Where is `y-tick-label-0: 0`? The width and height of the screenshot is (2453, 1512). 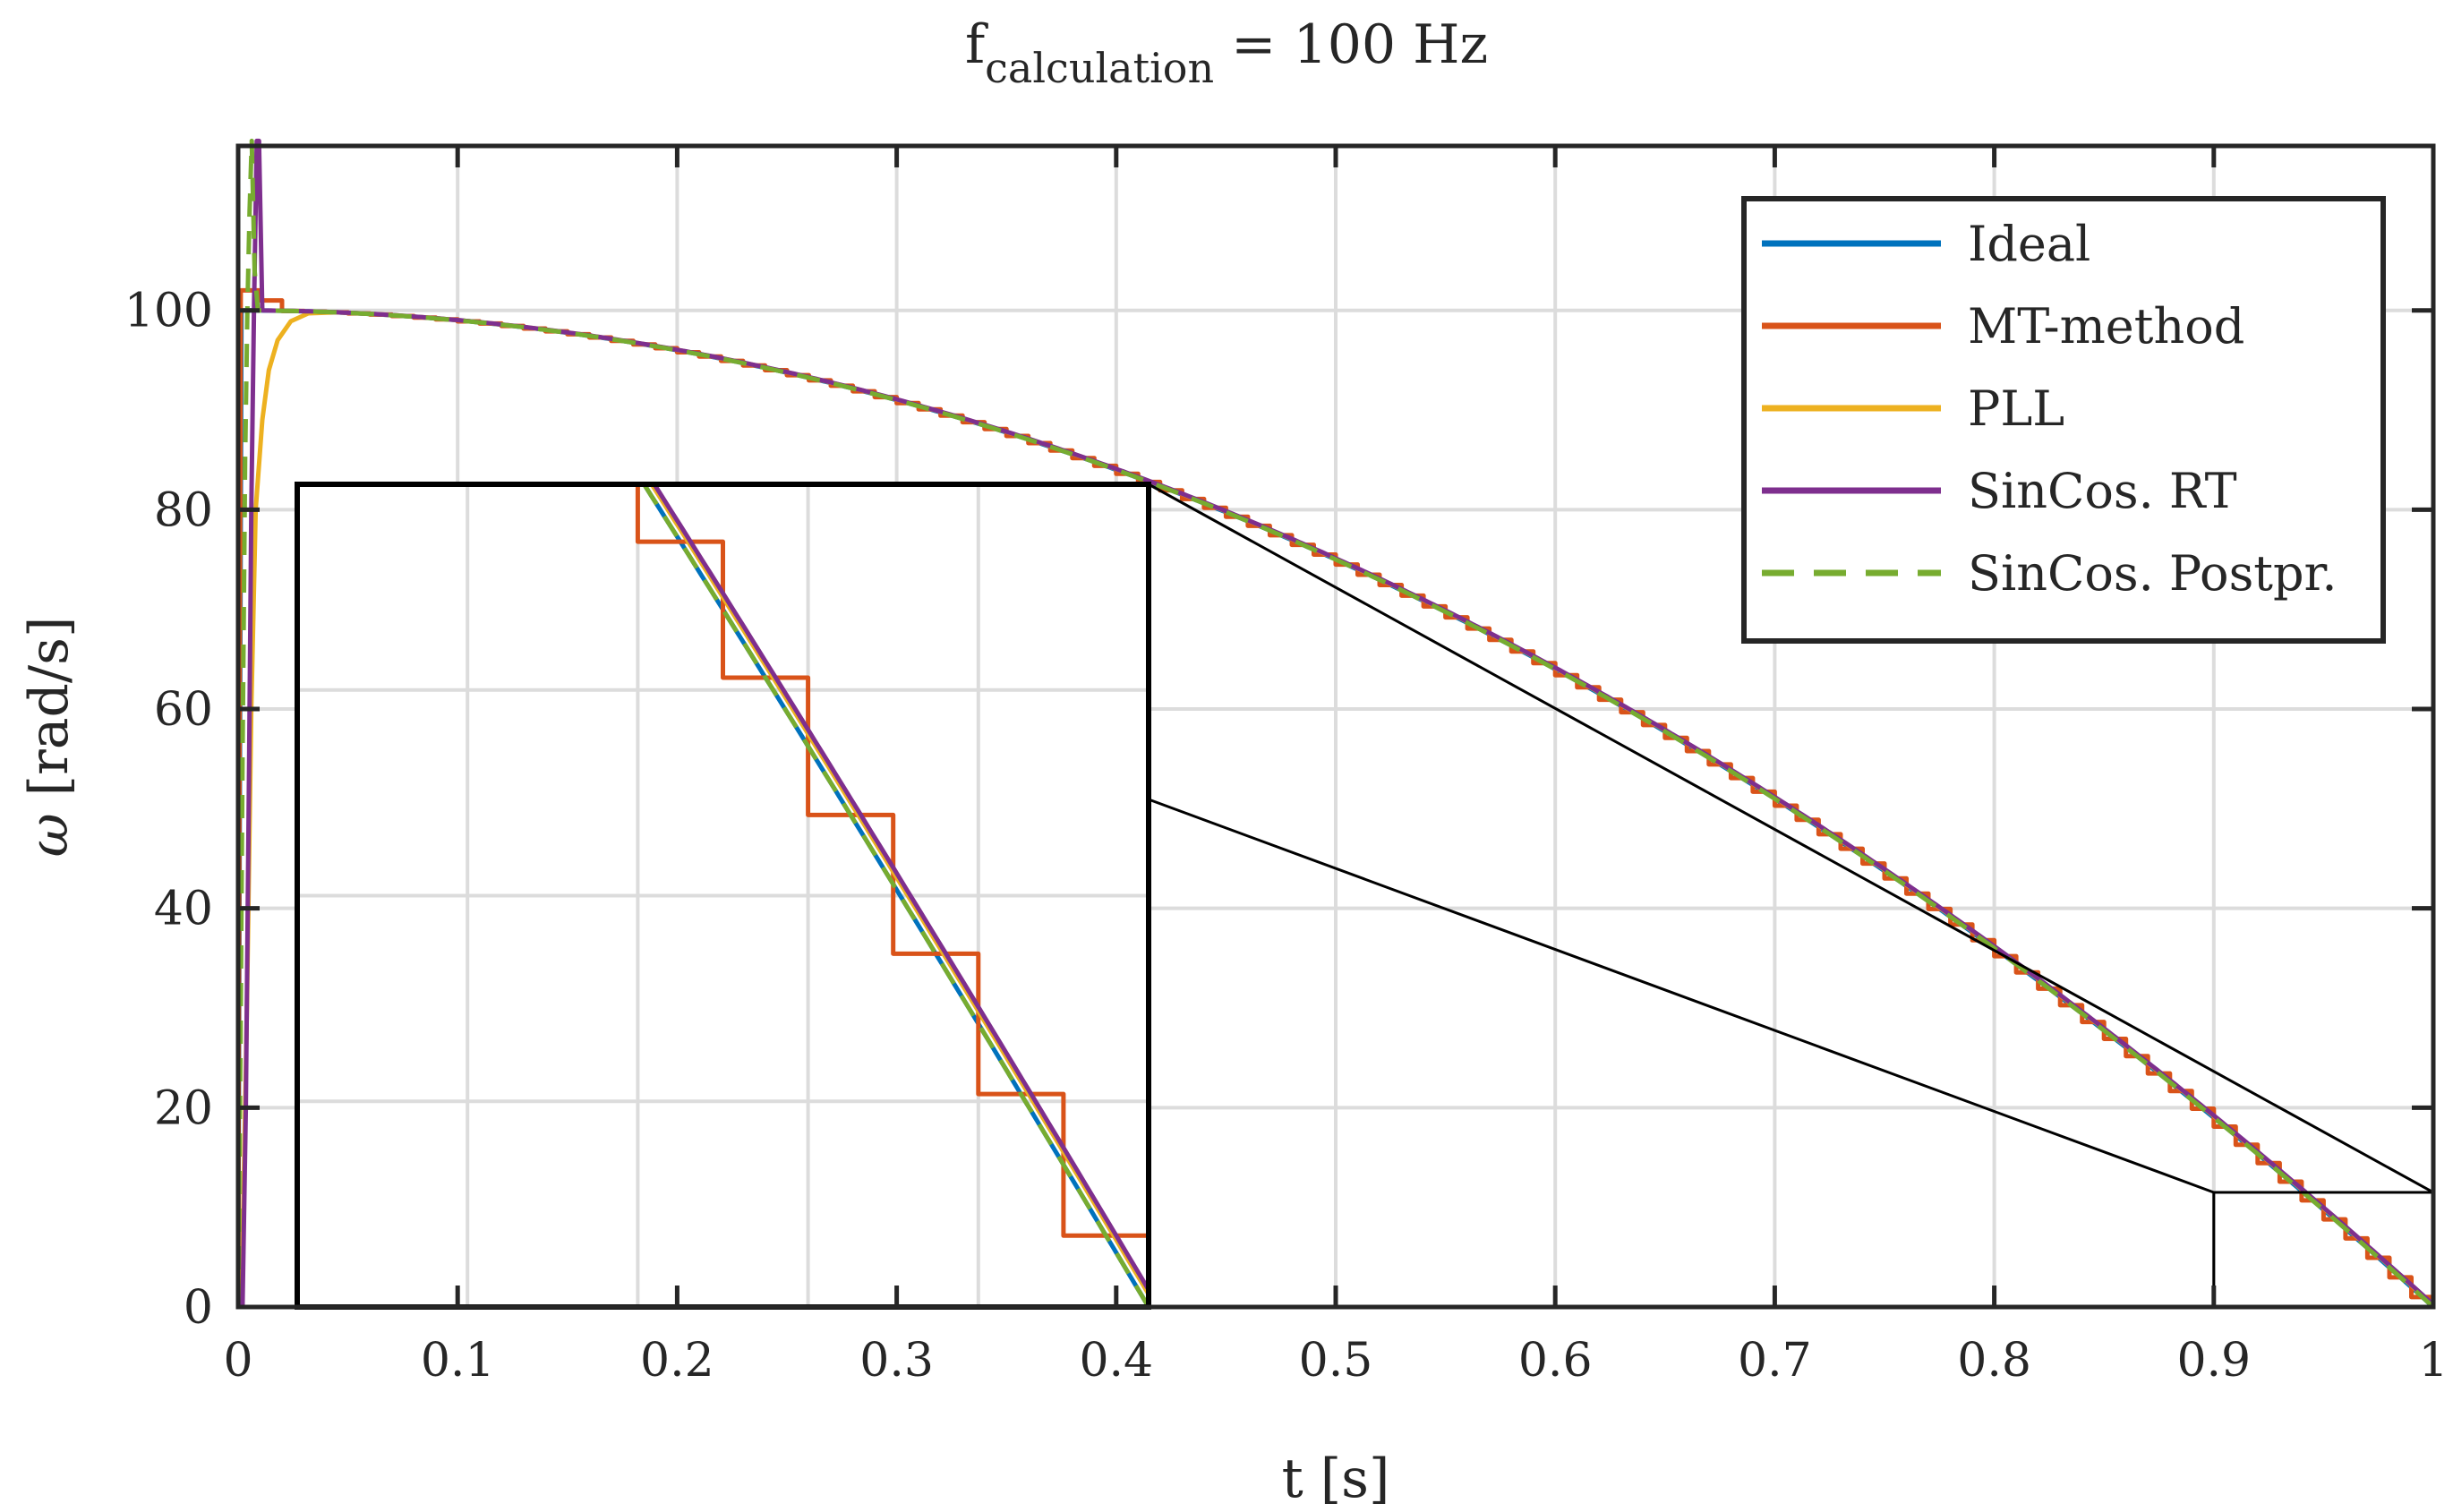 y-tick-label-0: 0 is located at coordinates (198, 1308).